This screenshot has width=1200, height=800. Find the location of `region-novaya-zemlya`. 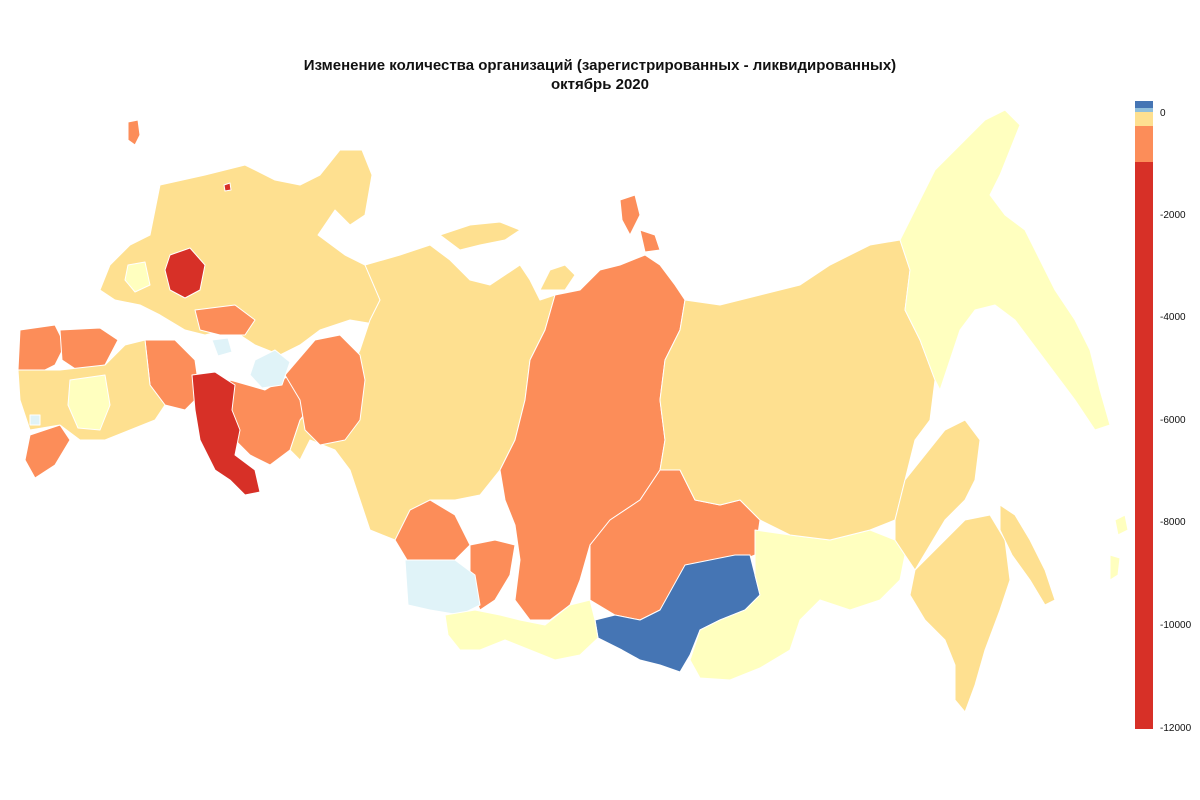

region-novaya-zemlya is located at coordinates (480, 236).